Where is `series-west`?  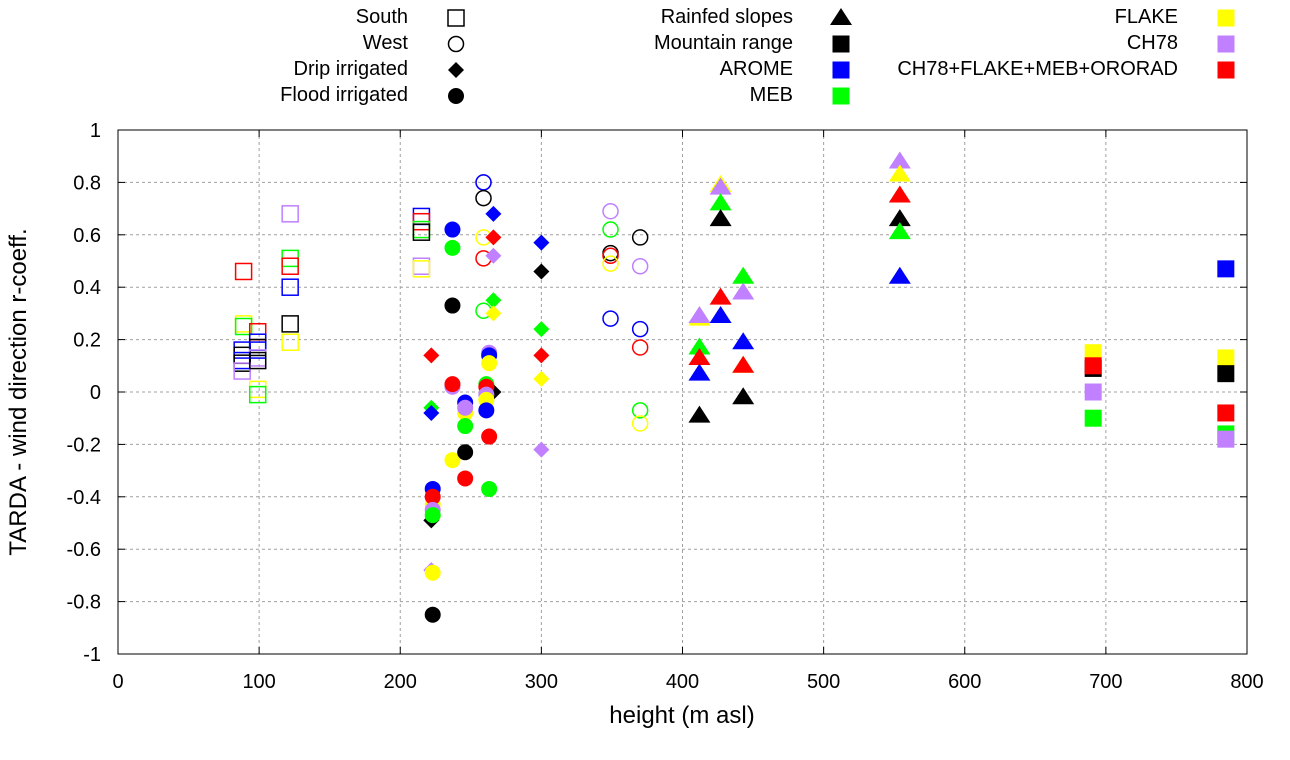 series-west is located at coordinates (562, 303).